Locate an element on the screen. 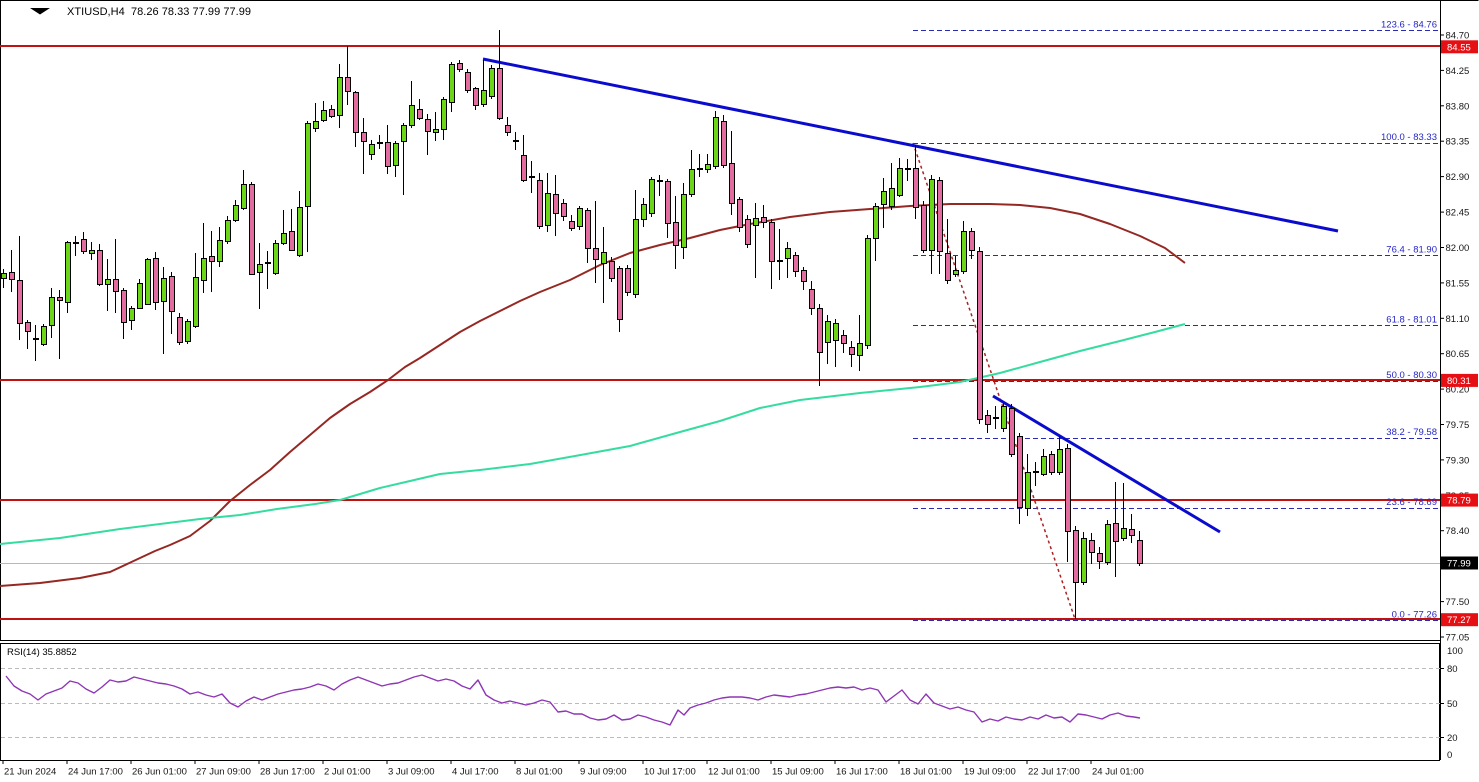 This screenshot has height=782, width=1479. svg-text: 10 Jul 17:00 is located at coordinates (670, 772).